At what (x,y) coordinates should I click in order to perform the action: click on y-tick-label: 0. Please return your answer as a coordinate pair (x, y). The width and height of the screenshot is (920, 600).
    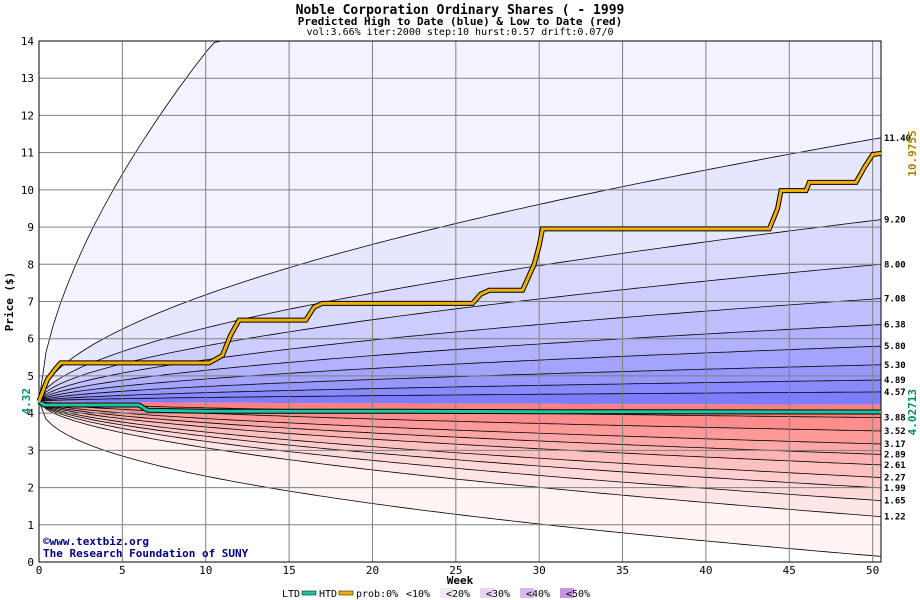
    Looking at the image, I should click on (30, 562).